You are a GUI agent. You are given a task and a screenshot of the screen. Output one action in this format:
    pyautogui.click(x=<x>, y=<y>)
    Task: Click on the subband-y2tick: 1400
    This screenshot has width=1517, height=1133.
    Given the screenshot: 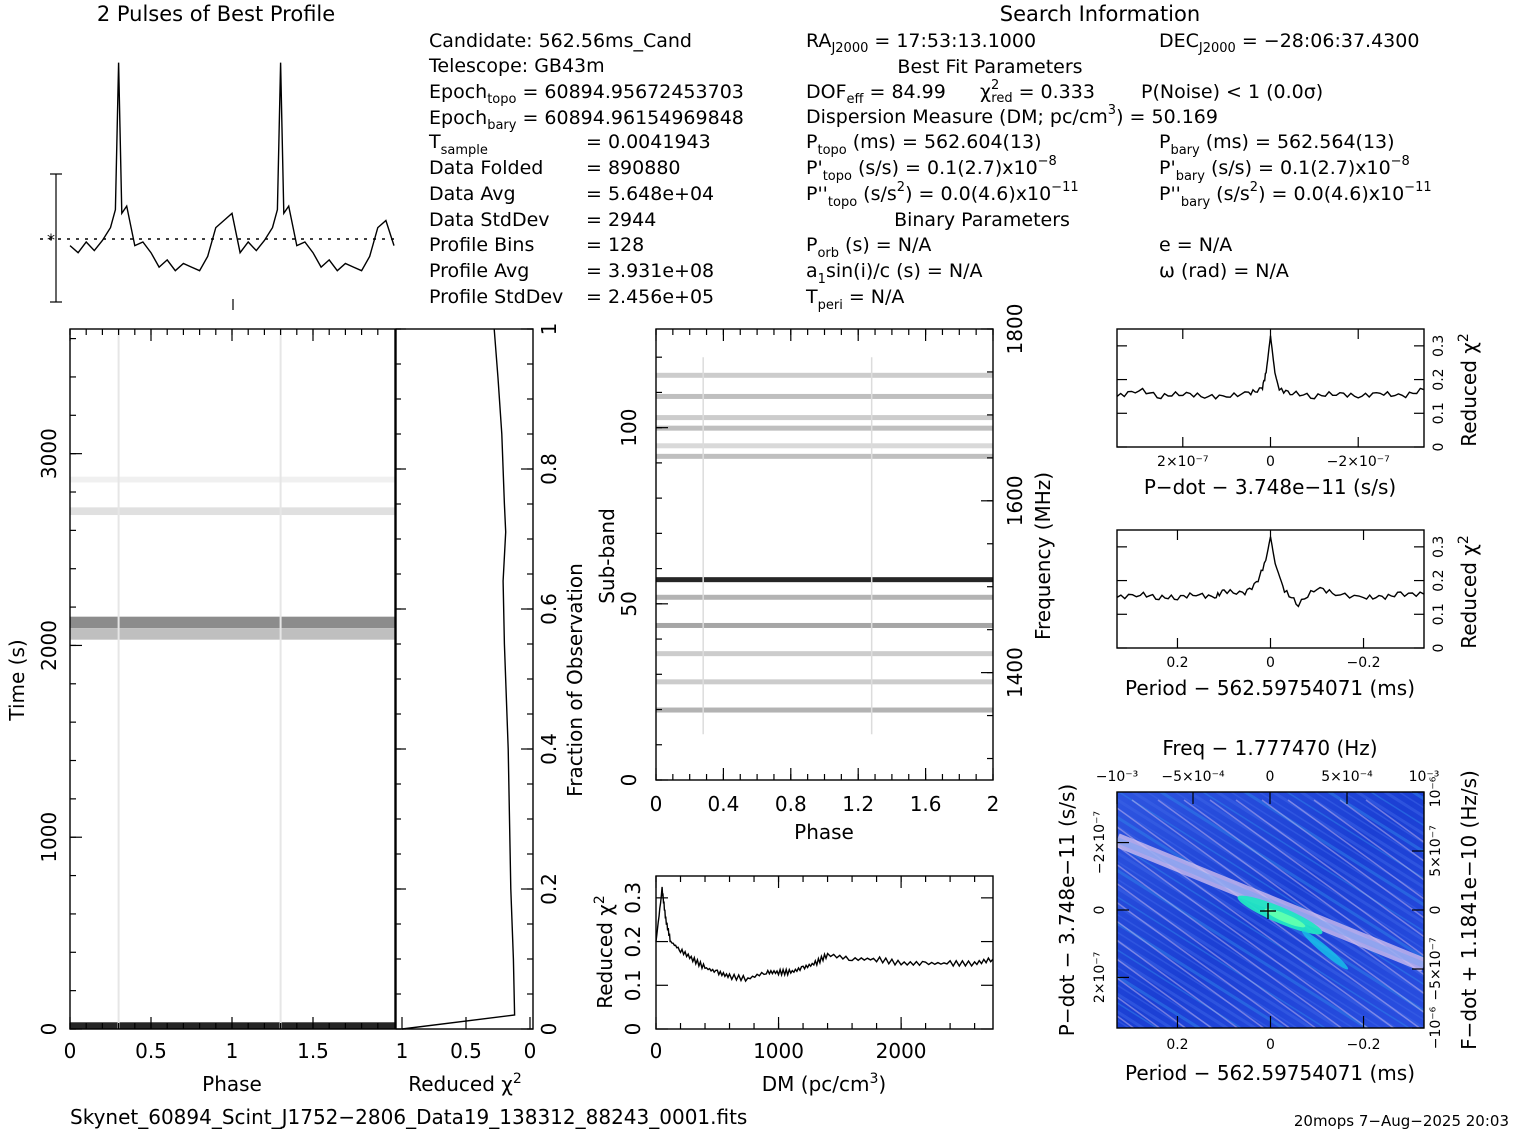 What is the action you would take?
    pyautogui.click(x=1015, y=672)
    